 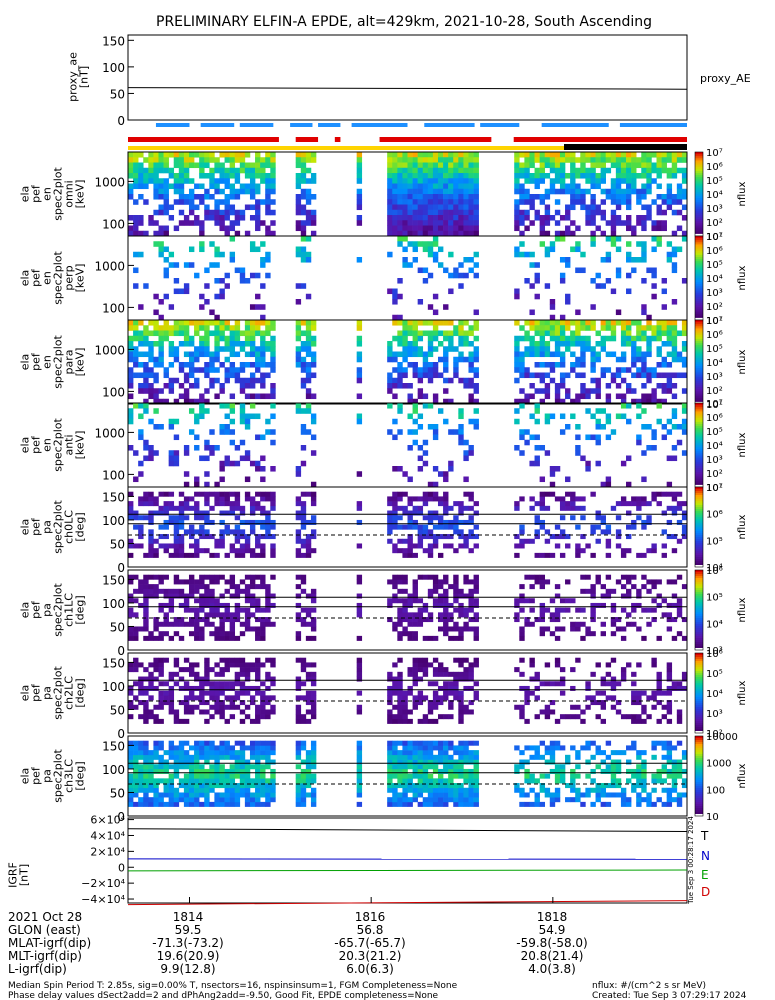 What do you see at coordinates (714, 279) in the screenshot?
I see `colorbar-tick-label: 10⁴` at bounding box center [714, 279].